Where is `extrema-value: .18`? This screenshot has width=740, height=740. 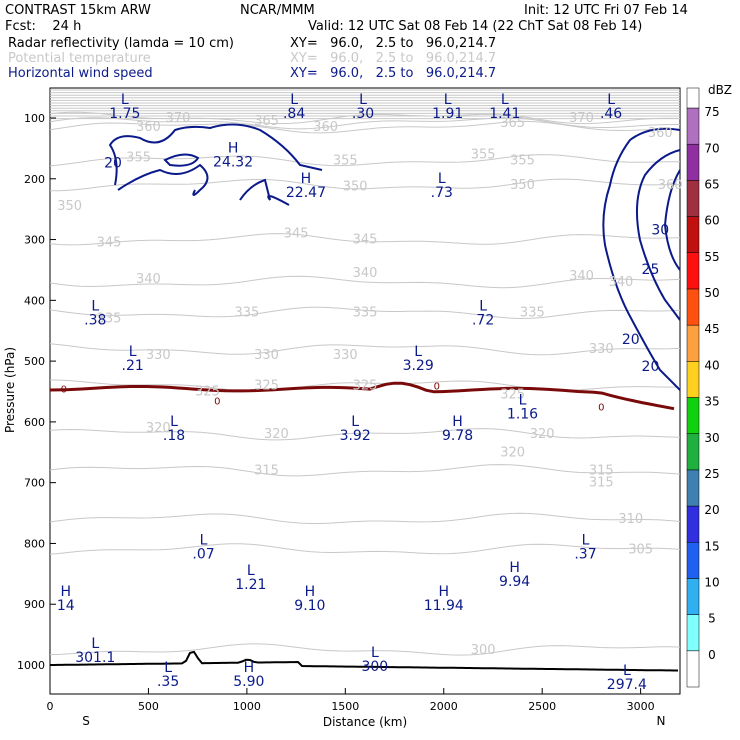
extrema-value: .18 is located at coordinates (174, 436).